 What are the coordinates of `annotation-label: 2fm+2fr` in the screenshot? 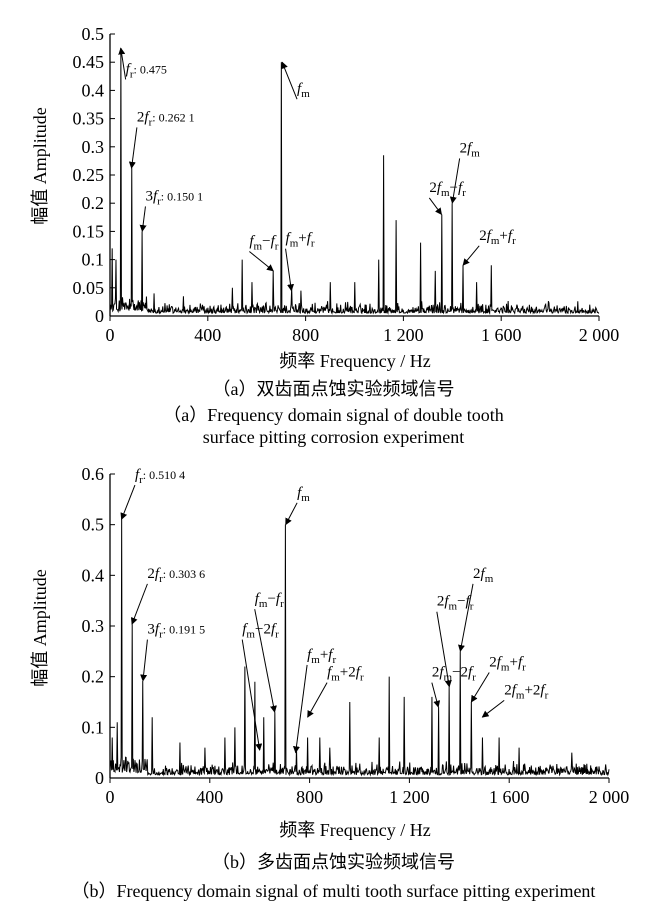 It's located at (526, 691).